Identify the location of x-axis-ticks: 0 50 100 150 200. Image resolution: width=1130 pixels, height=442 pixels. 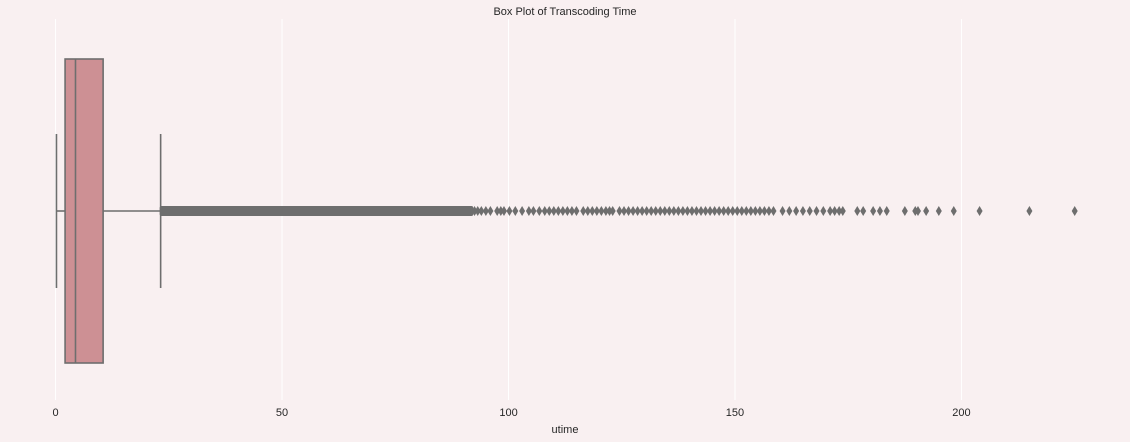
(511, 413).